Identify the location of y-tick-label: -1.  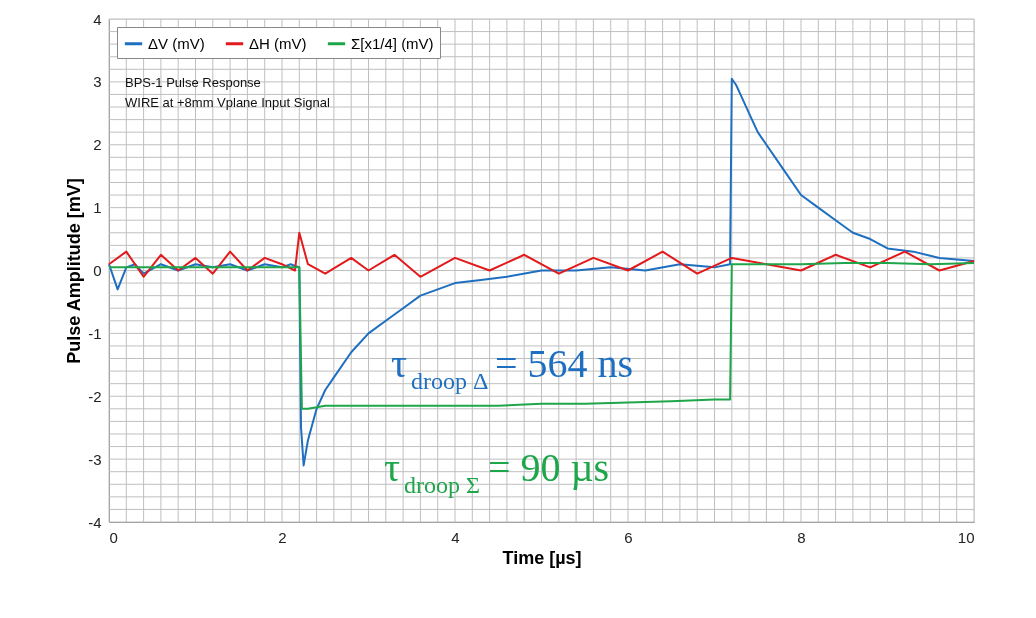
(95, 333).